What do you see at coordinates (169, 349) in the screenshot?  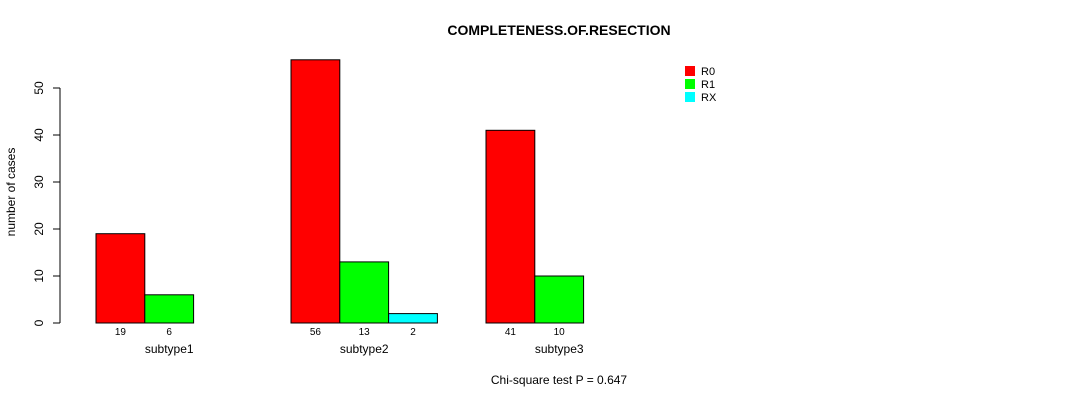 I see `category-label-subtype1: subtype1` at bounding box center [169, 349].